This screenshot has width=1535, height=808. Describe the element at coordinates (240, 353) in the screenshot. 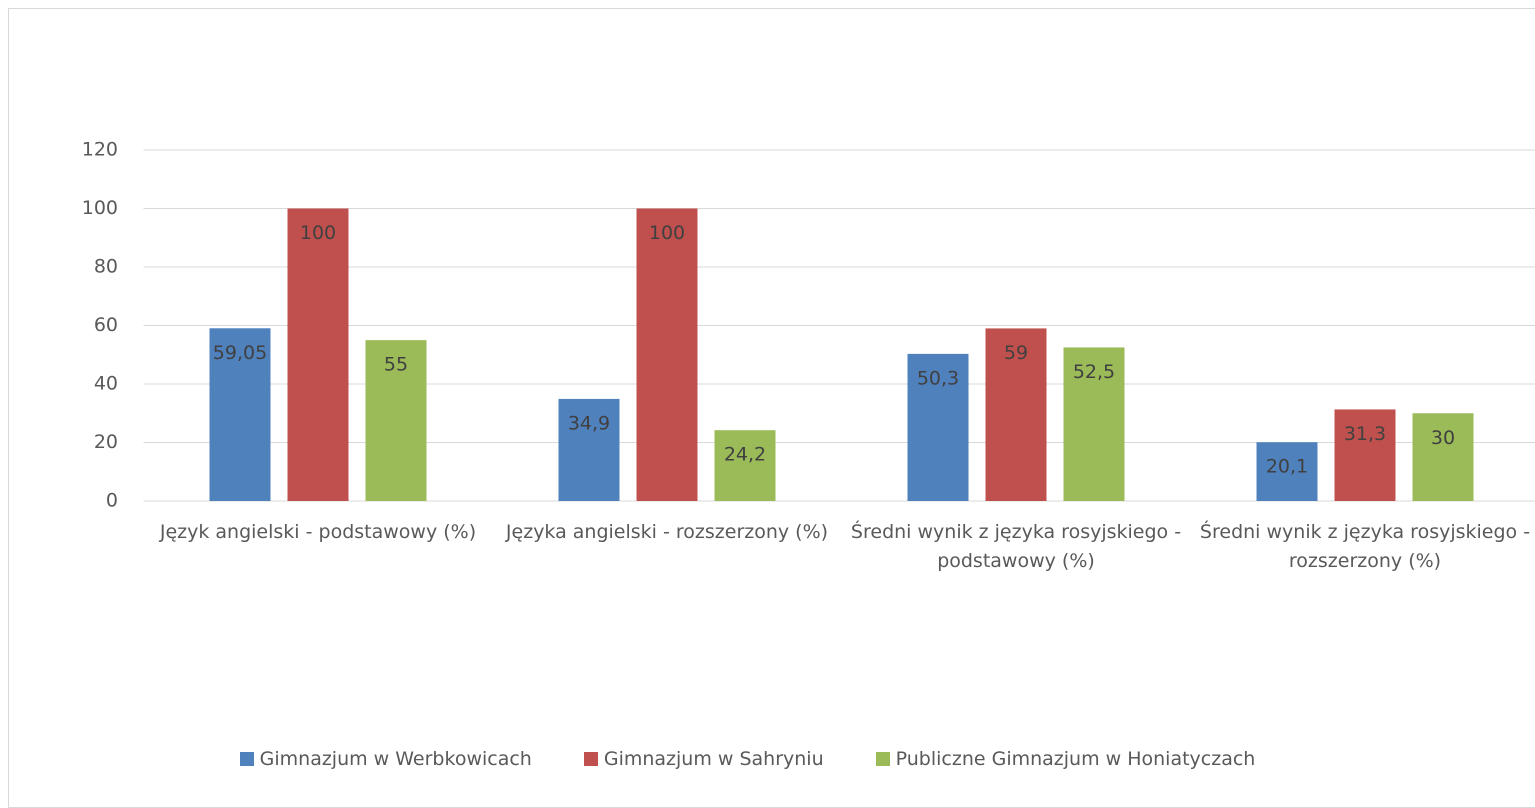

I see `data-label: 59,05` at that location.